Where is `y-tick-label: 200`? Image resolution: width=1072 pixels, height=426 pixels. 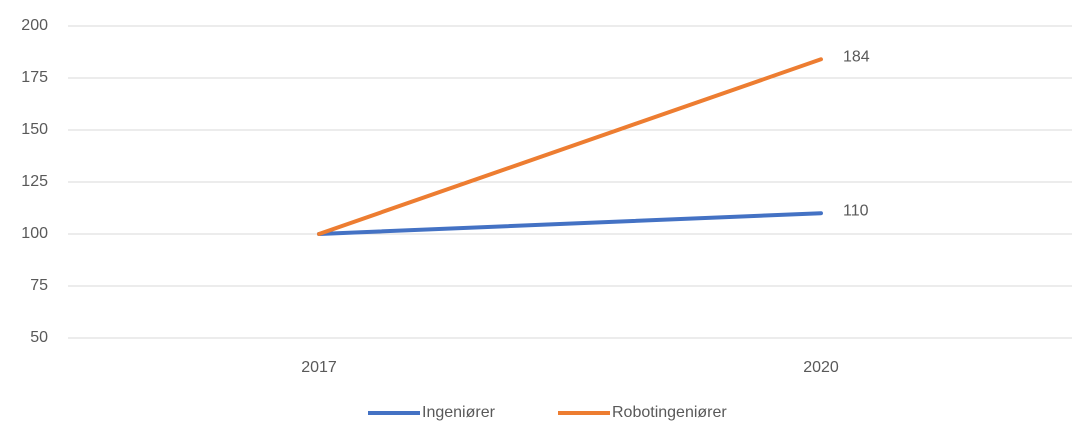 y-tick-label: 200 is located at coordinates (34, 25).